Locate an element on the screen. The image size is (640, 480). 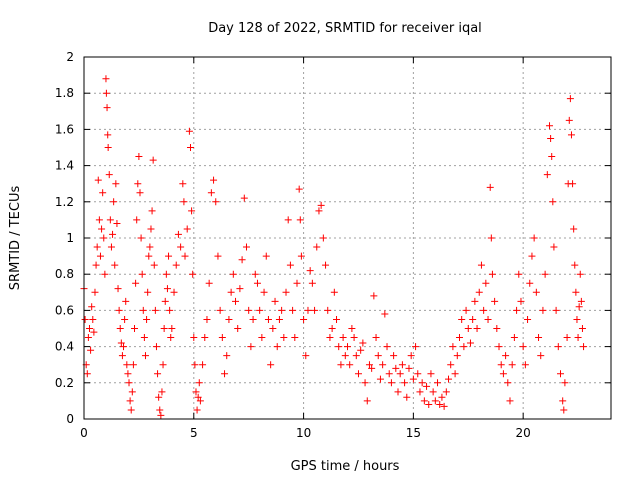
y-tick-label: 1.8 is located at coordinates (64, 93).